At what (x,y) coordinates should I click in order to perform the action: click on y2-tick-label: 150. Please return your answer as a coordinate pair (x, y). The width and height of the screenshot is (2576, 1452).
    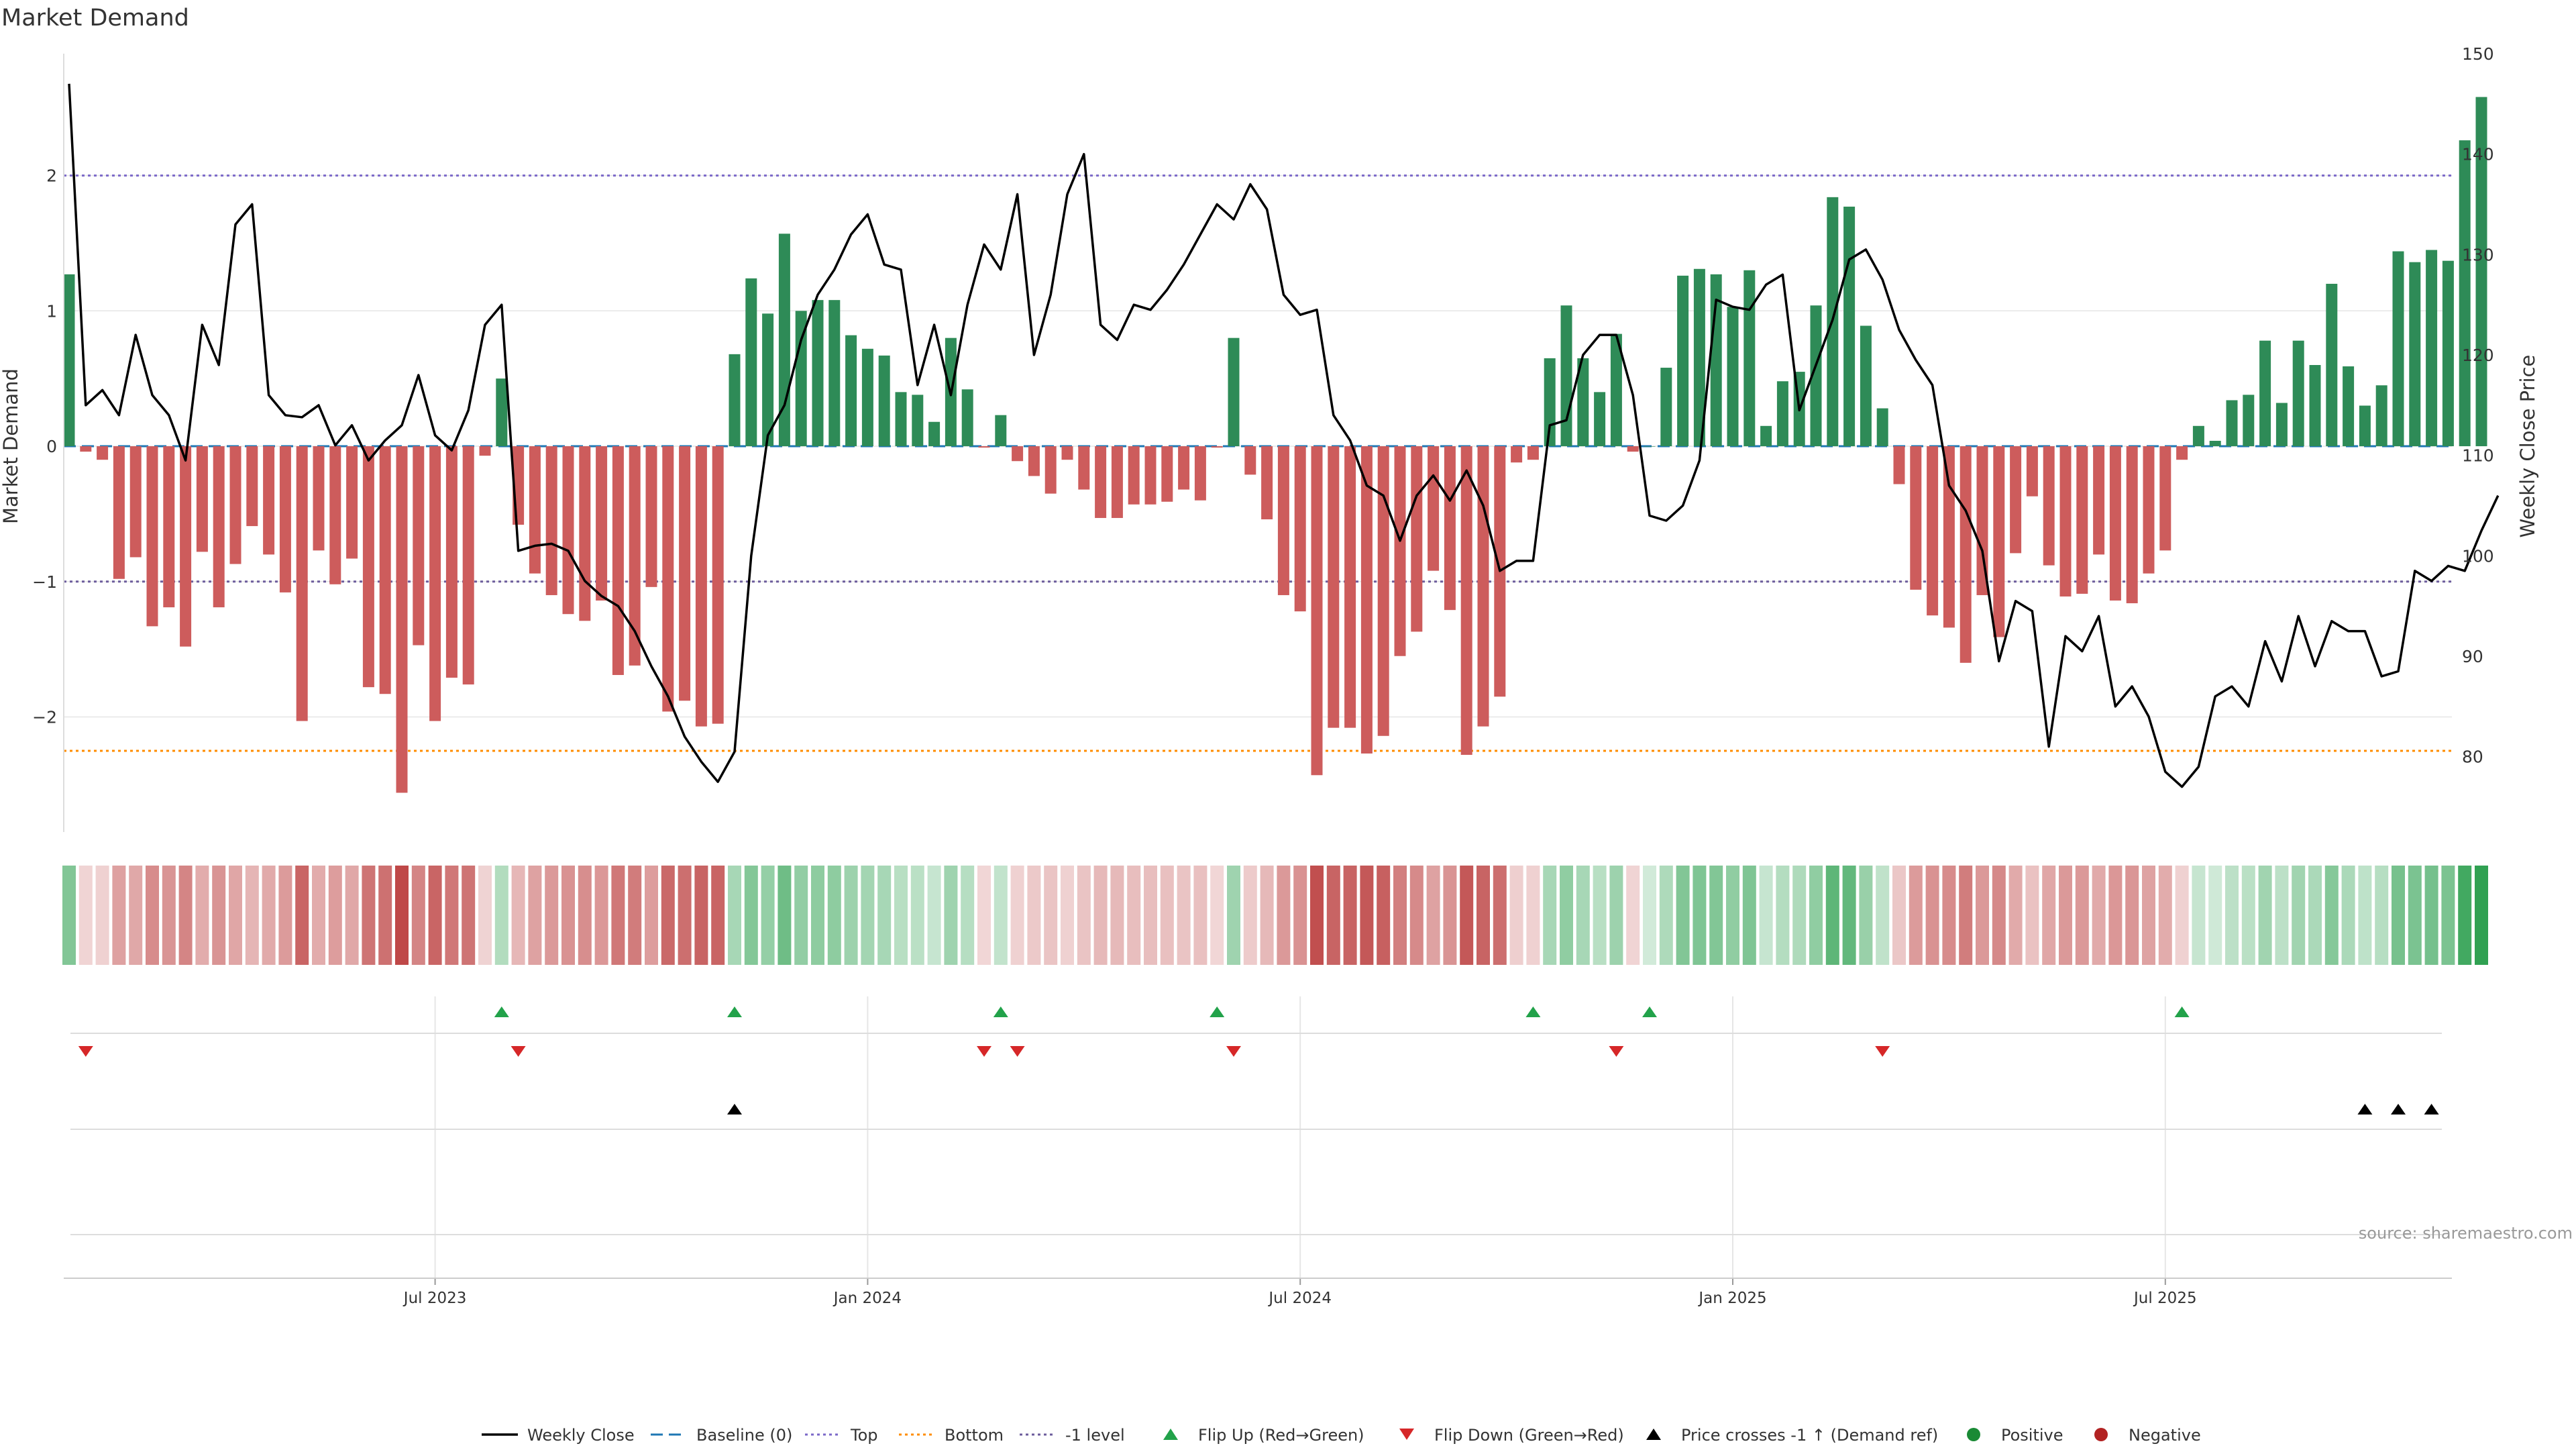
    Looking at the image, I should click on (2478, 54).